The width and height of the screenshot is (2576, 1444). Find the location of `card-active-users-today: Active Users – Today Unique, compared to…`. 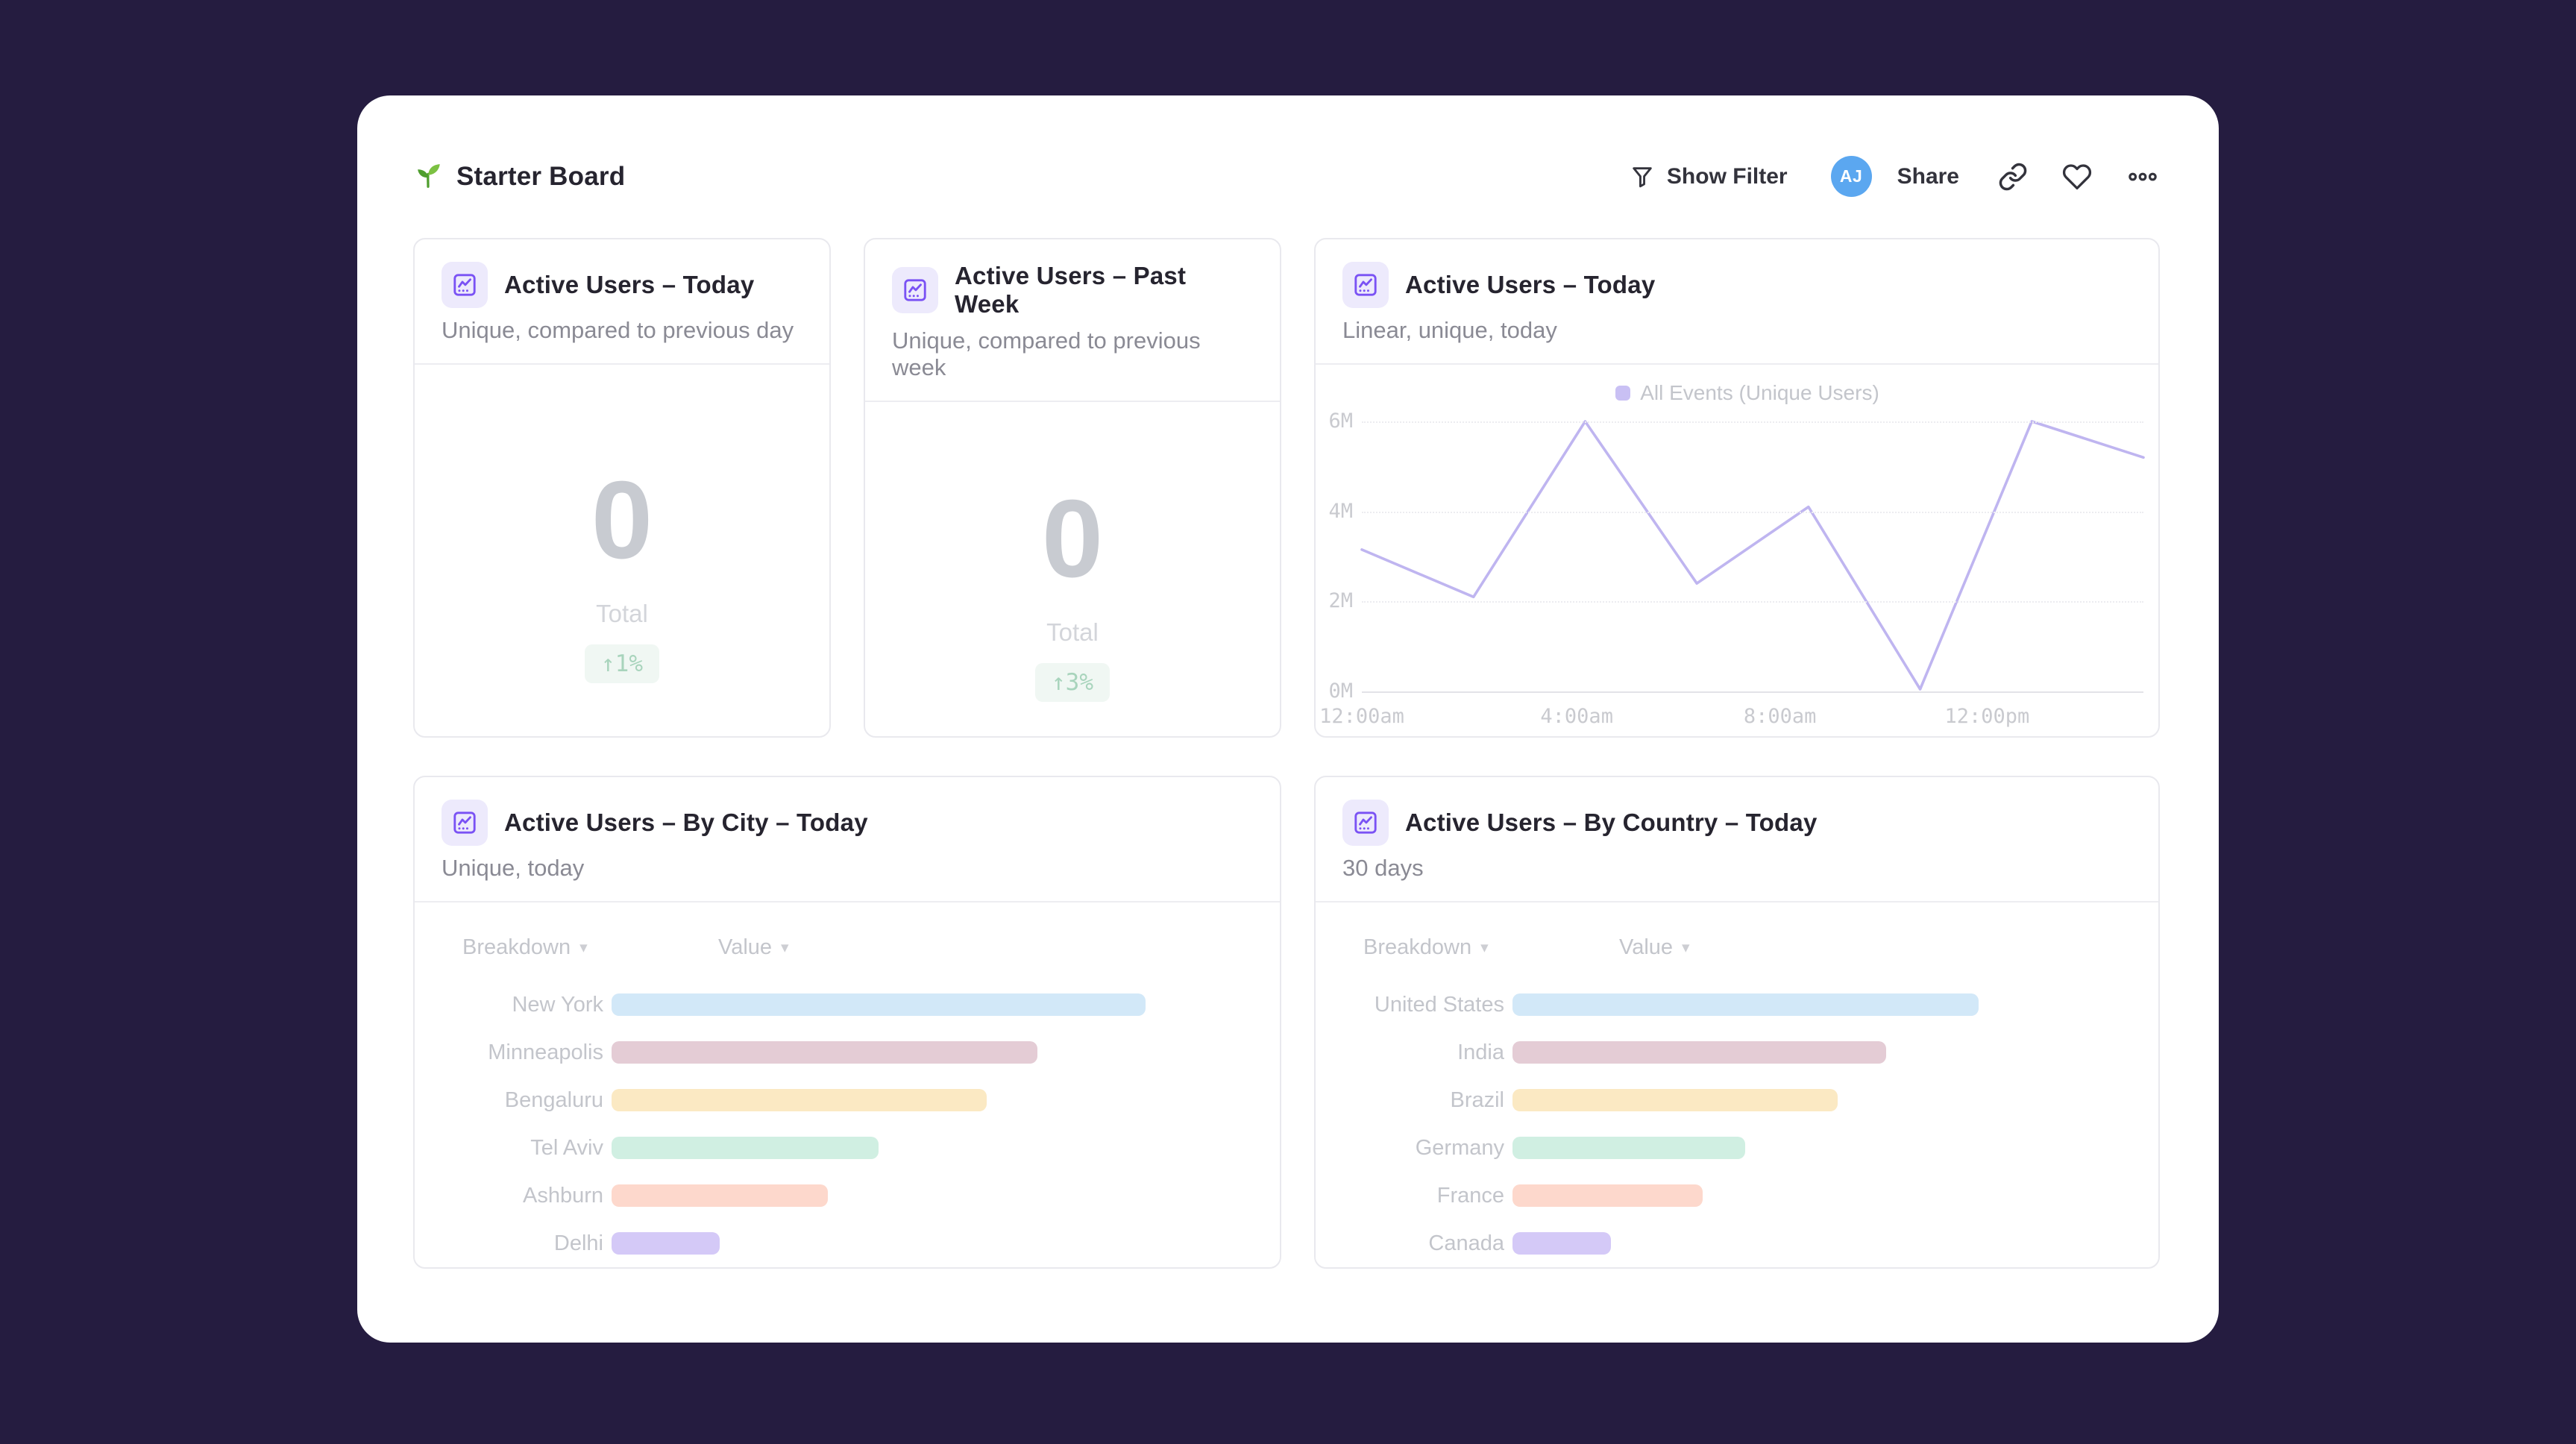

card-active-users-today: Active Users – Today Unique, compared to… is located at coordinates (622, 488).